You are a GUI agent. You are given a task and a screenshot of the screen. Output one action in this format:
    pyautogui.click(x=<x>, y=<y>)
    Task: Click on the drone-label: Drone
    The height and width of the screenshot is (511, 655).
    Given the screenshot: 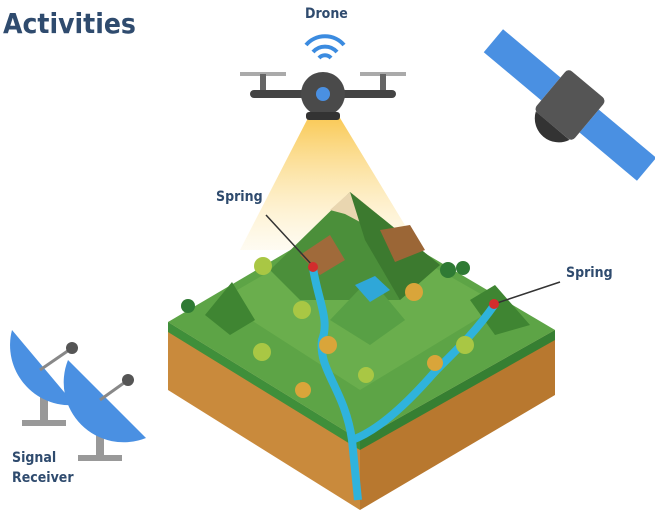 What is the action you would take?
    pyautogui.click(x=326, y=14)
    